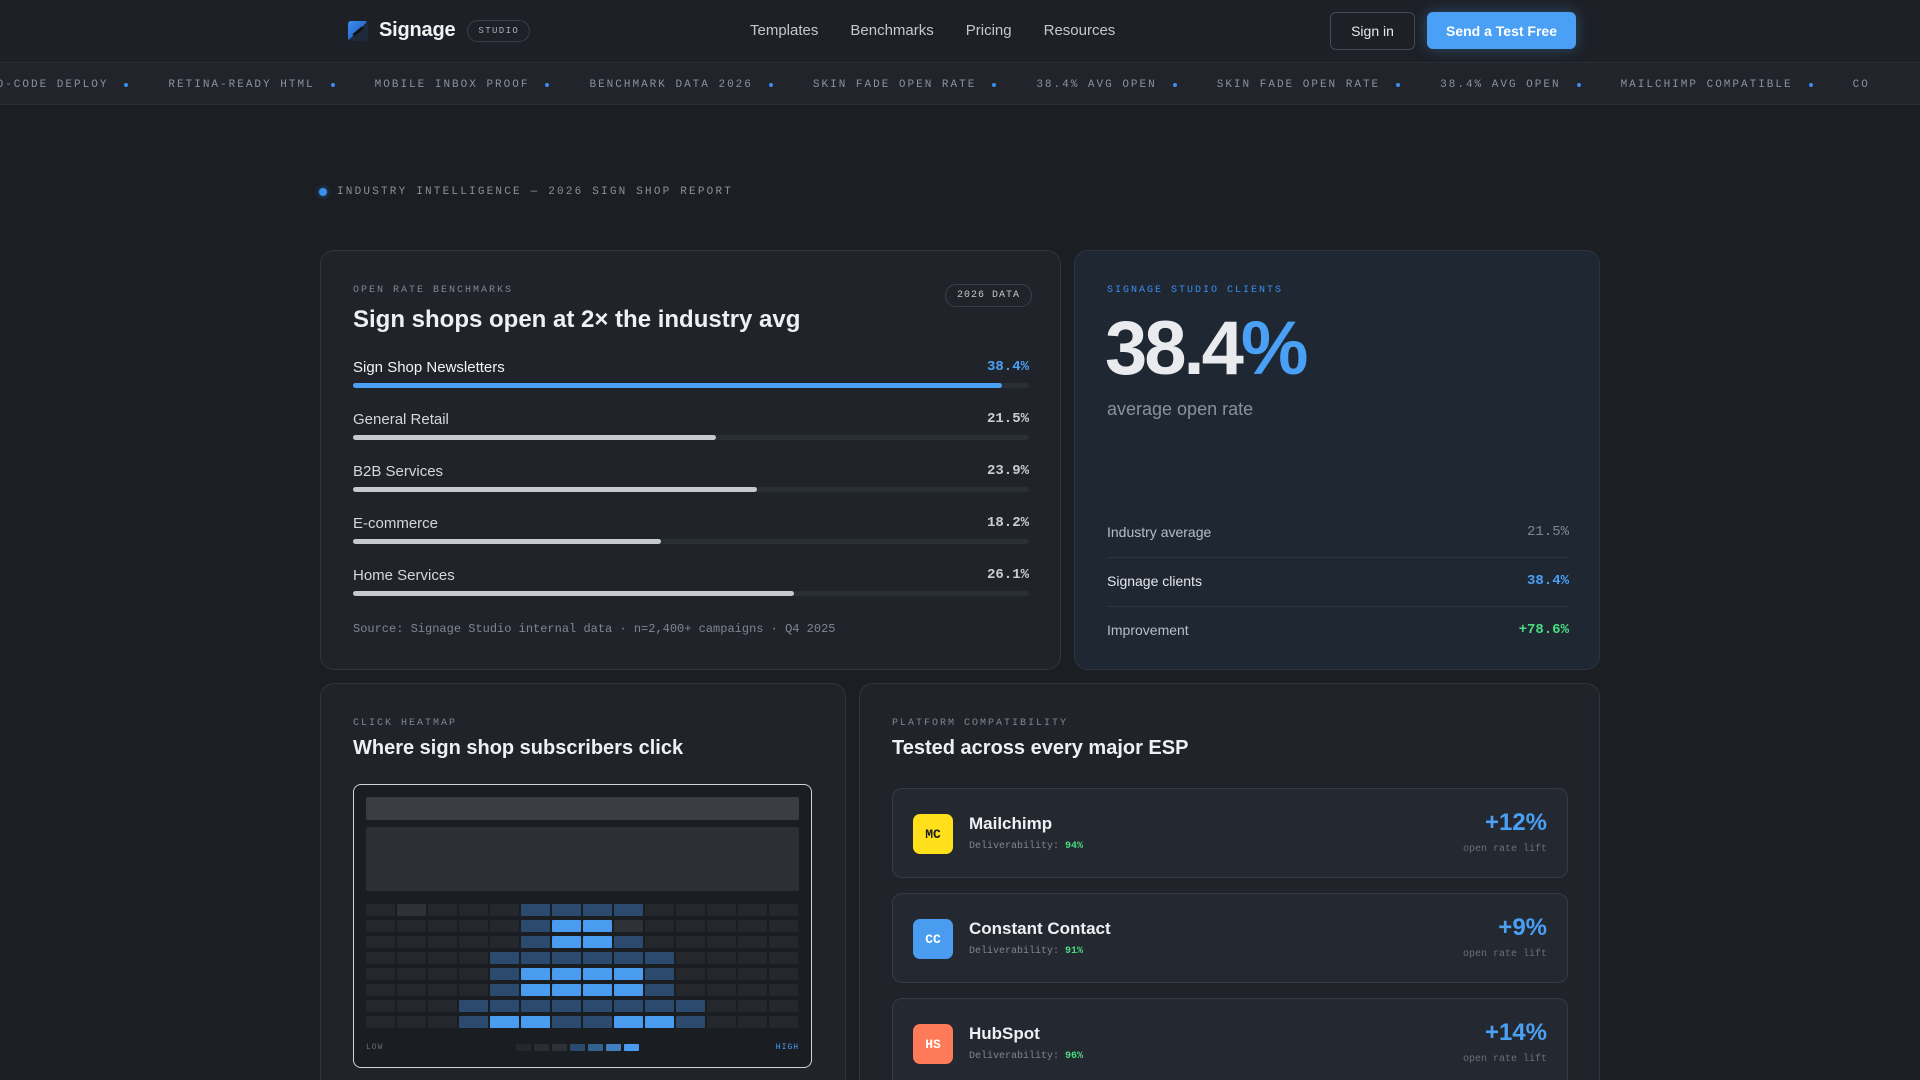 This screenshot has height=1080, width=1920. What do you see at coordinates (1501, 30) in the screenshot?
I see `send-test-button: Send a Test Free` at bounding box center [1501, 30].